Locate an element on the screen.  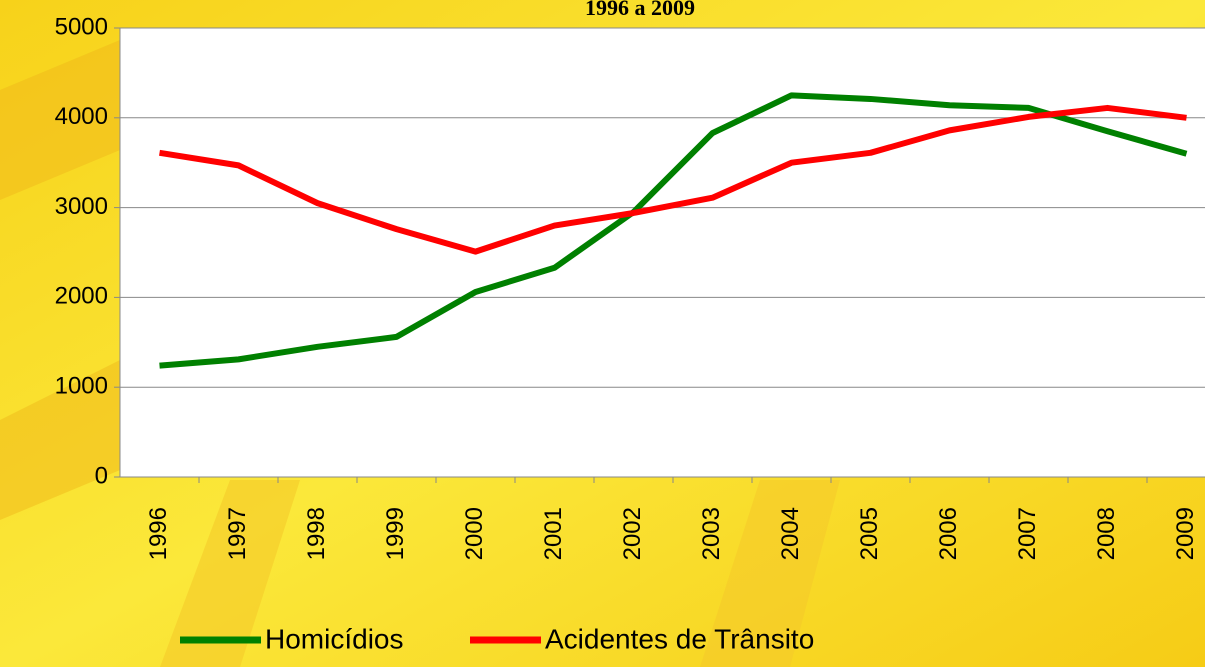
x-tick-label: 1996 is located at coordinates (158, 533).